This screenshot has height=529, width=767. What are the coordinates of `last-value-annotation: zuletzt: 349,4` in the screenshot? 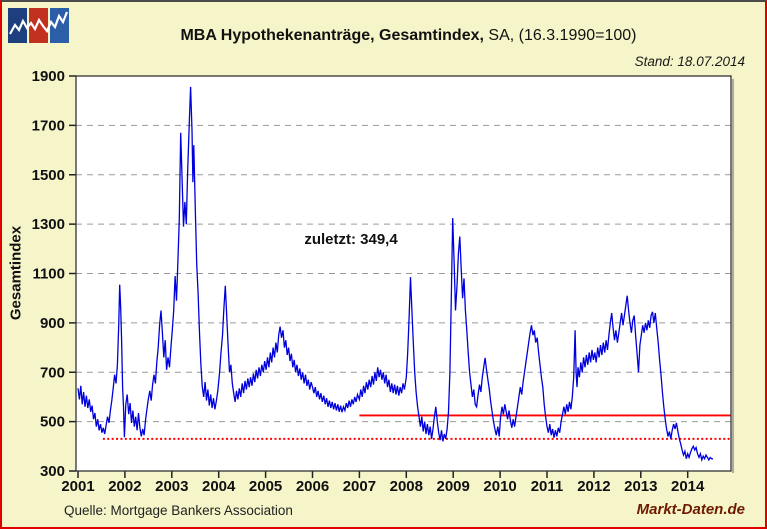 It's located at (351, 239).